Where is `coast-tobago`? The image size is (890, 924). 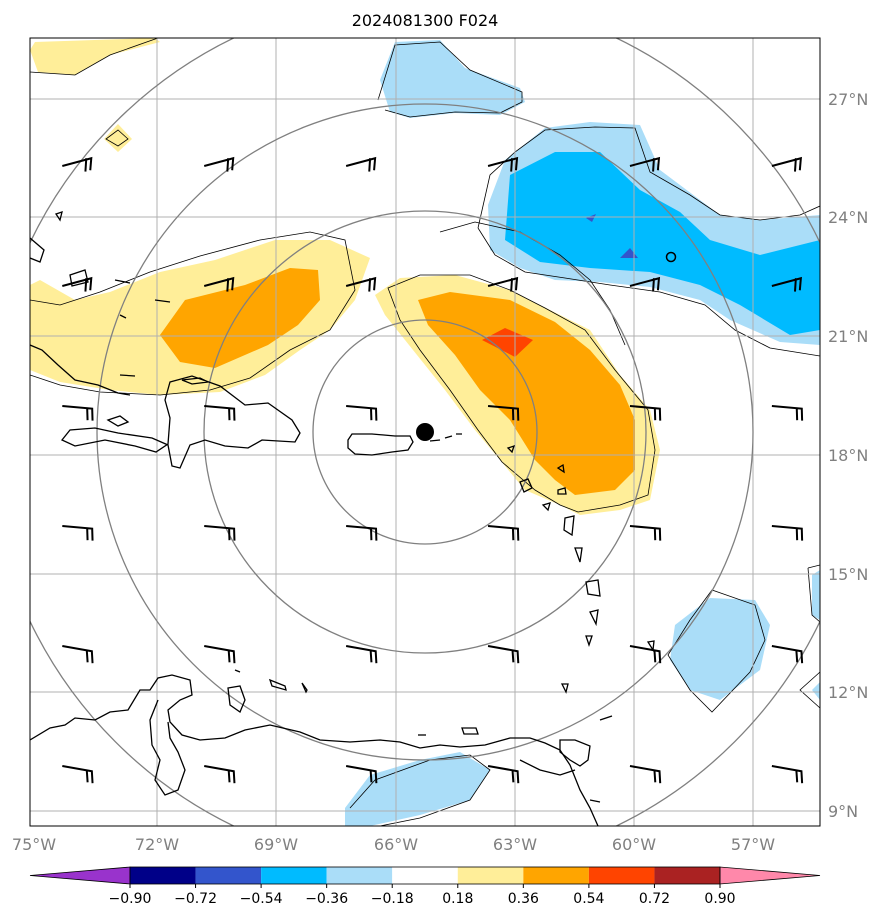
coast-tobago is located at coordinates (606, 718).